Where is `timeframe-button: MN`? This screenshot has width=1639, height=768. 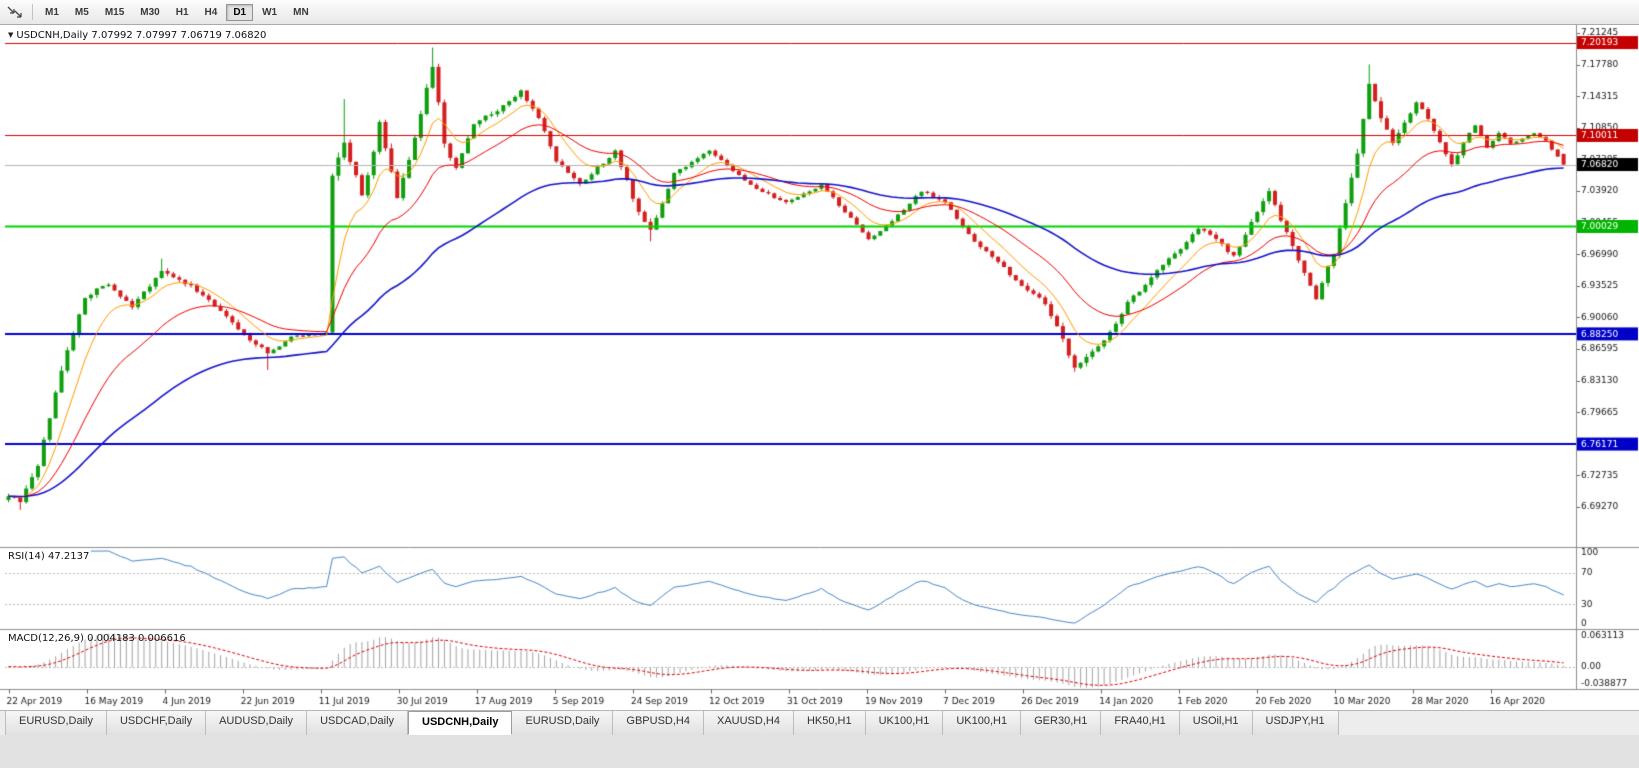 timeframe-button: MN is located at coordinates (301, 12).